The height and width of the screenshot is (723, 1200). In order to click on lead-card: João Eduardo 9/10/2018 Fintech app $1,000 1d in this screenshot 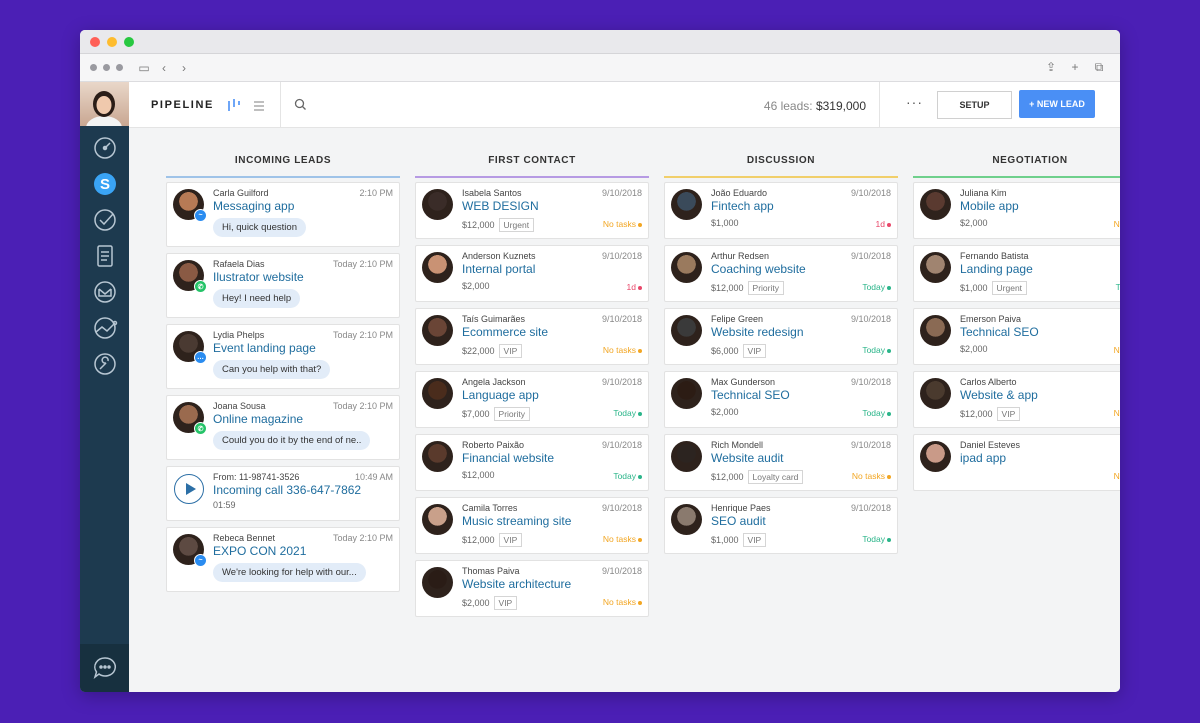, I will do `click(781, 210)`.